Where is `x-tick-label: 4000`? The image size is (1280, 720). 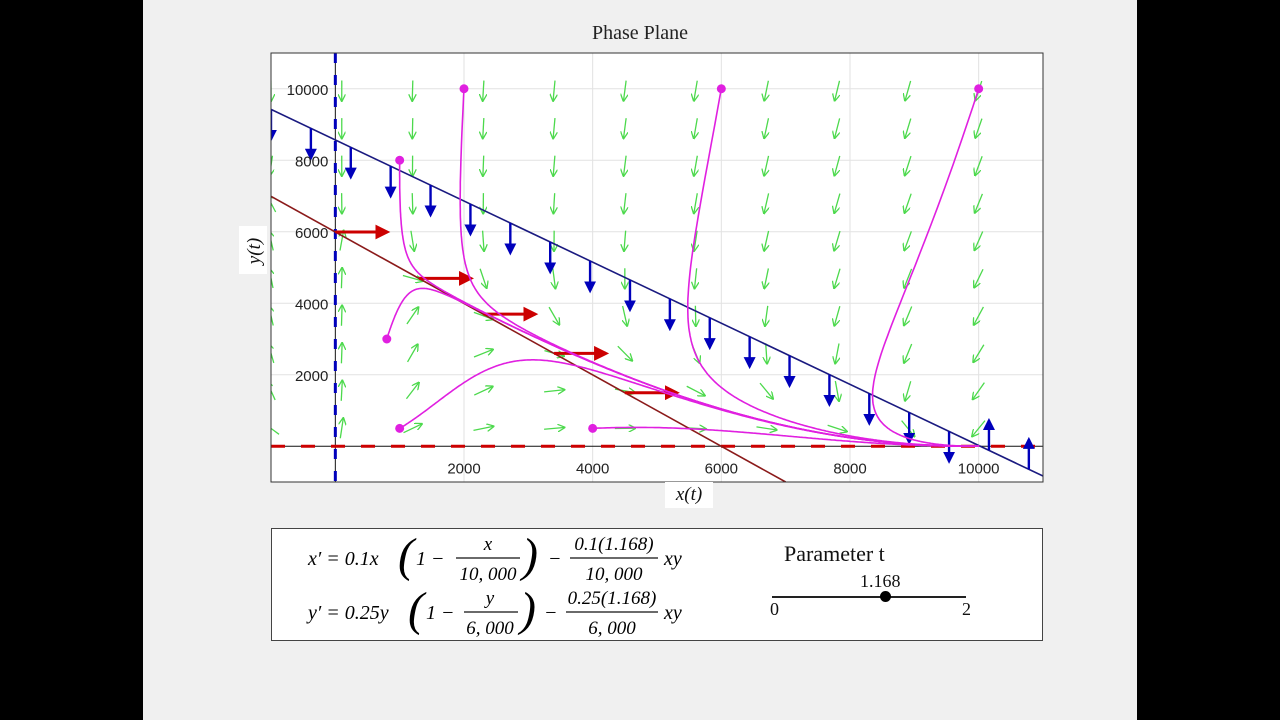 x-tick-label: 4000 is located at coordinates (592, 468).